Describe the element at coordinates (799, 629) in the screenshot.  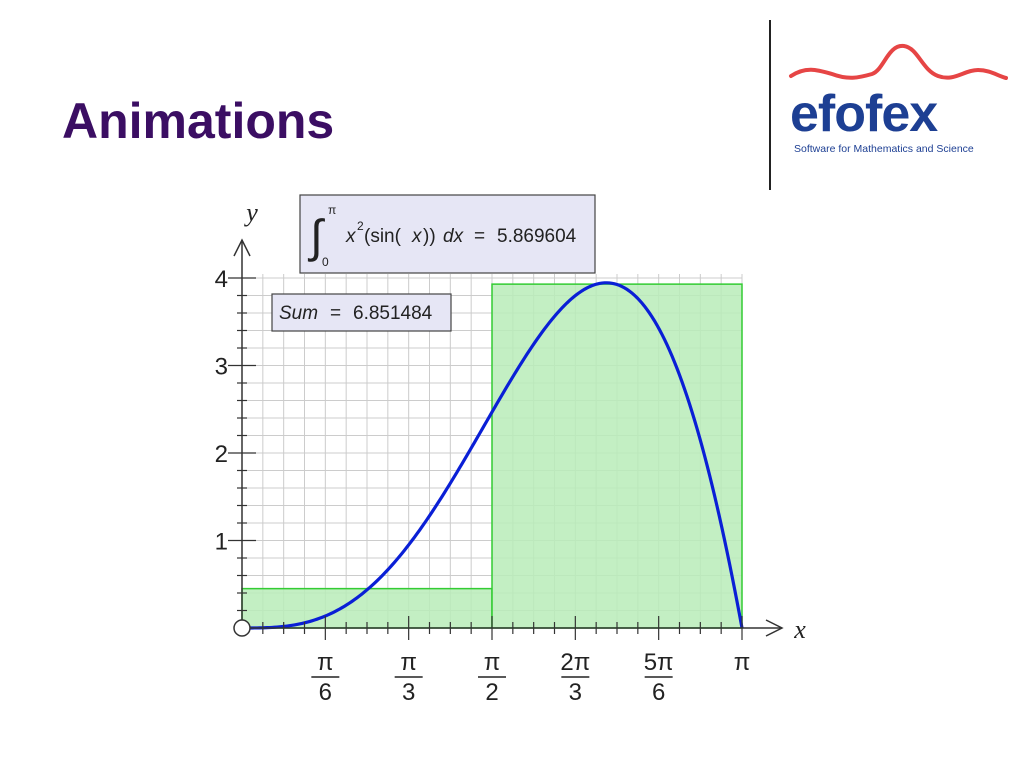
I see `x-axis-label: x` at that location.